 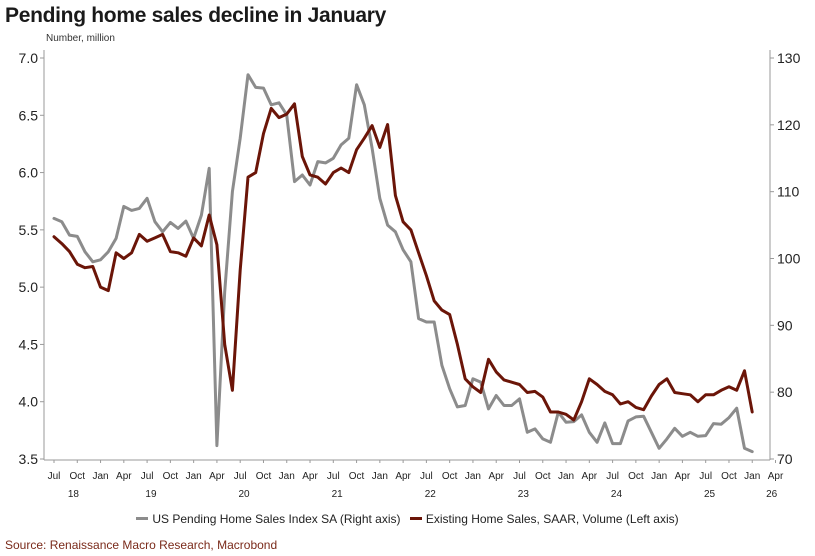 I want to click on left-tick-label: 5.5, so click(x=29, y=230).